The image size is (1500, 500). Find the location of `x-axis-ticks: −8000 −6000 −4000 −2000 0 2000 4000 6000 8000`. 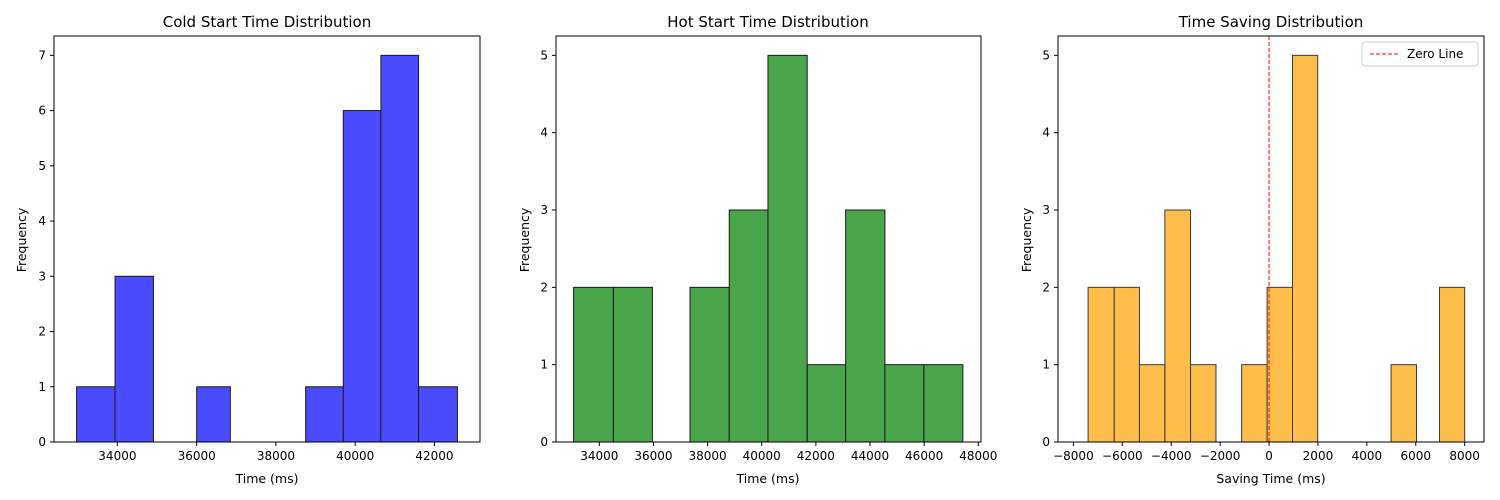

x-axis-ticks: −8000 −6000 −4000 −2000 0 2000 4000 6000 8000 is located at coordinates (1266, 452).